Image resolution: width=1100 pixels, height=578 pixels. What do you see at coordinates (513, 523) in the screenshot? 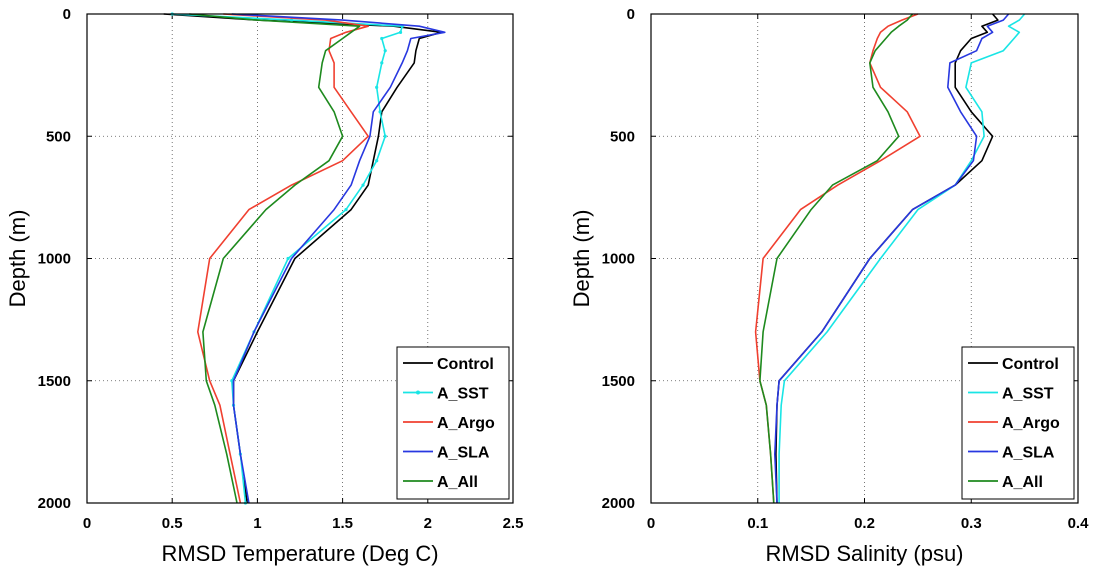
I see `x-tick-label: 2.5` at bounding box center [513, 523].